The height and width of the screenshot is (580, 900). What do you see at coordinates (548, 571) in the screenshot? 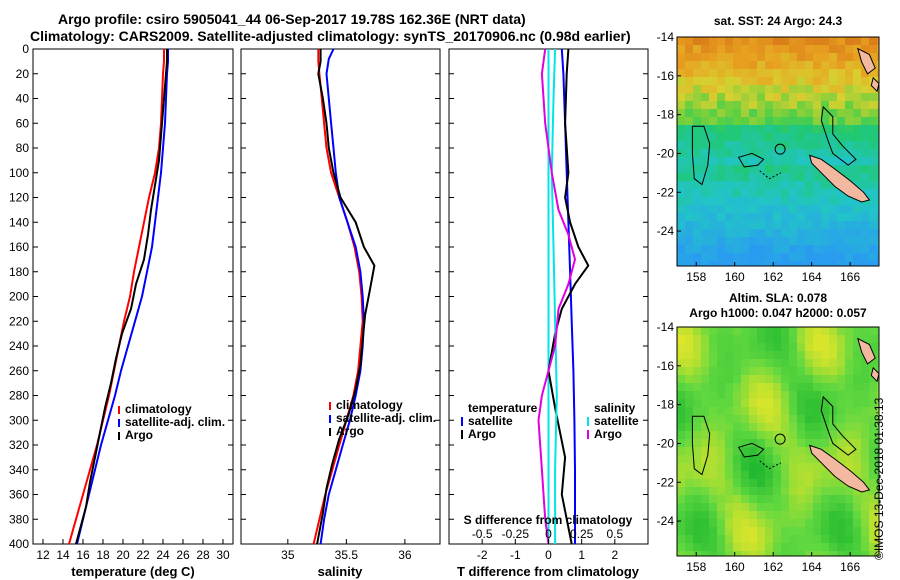
I see `t-difference-xlabel: T difference from climatology` at bounding box center [548, 571].